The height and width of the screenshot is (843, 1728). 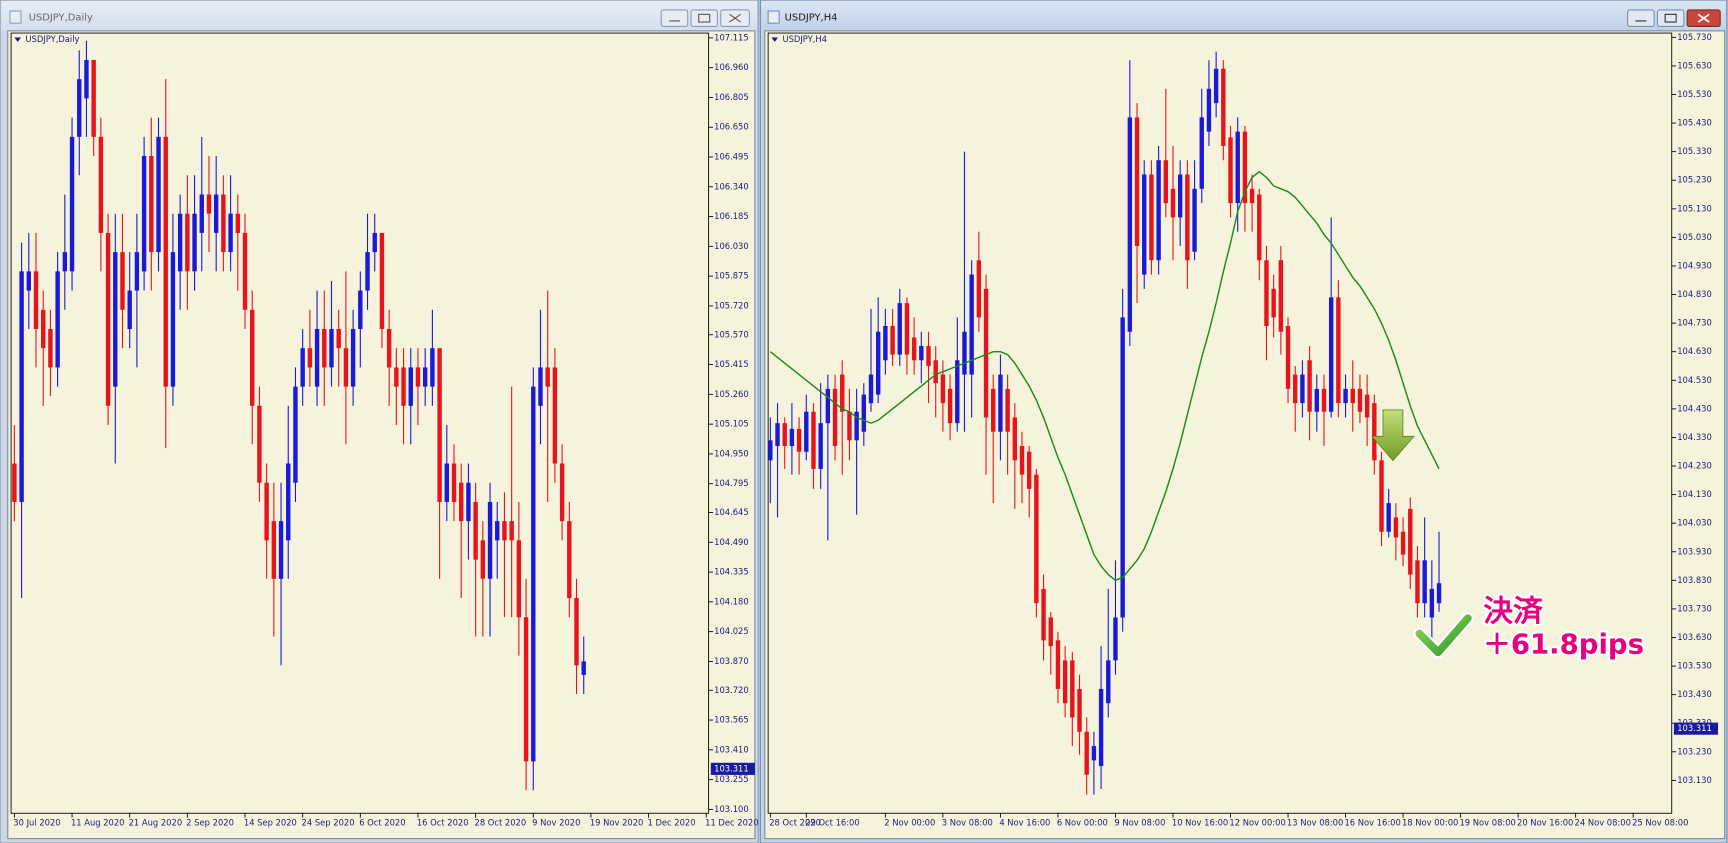 I want to click on x-tick-label: 24 Nov 08:00, so click(x=1603, y=823).